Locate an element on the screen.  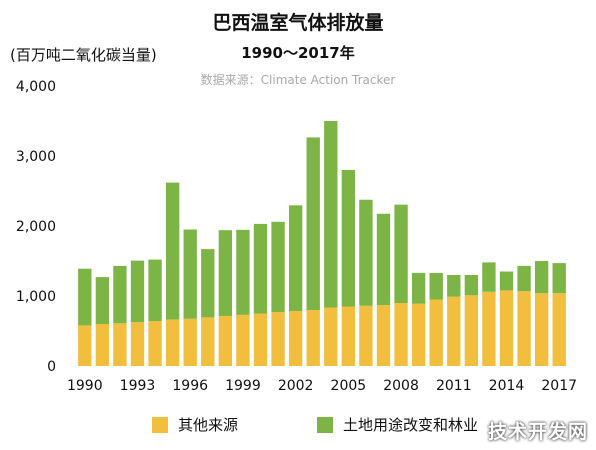
chart-title: 巴西温室气体排放量 is located at coordinates (298, 23).